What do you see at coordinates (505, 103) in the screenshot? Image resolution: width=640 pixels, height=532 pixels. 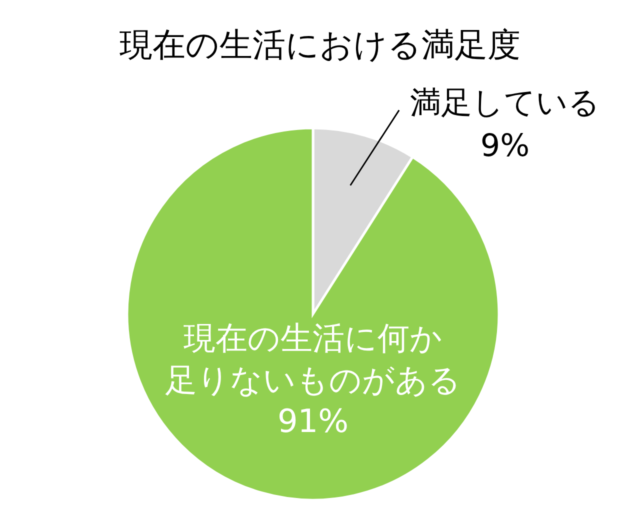 I see `slice-label: 満足している` at bounding box center [505, 103].